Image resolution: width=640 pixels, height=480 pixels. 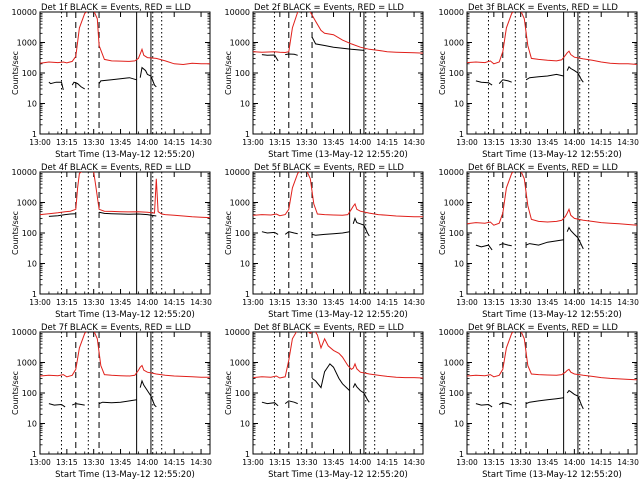 What do you see at coordinates (116, 328) in the screenshot?
I see `panel-title: Det 7f BLACK = Events, RED = LLD` at bounding box center [116, 328].